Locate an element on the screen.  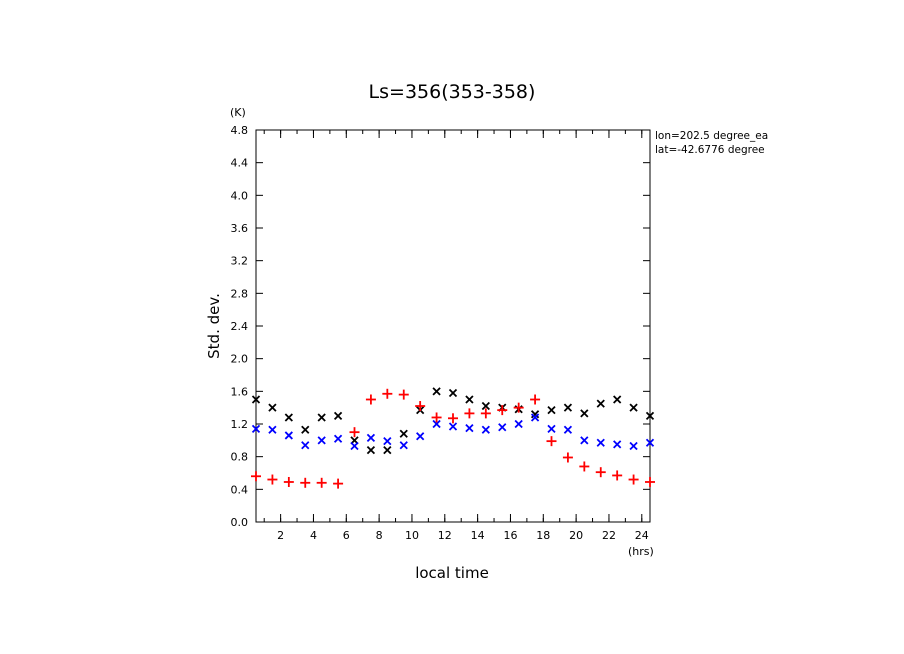
y-tick-label: 0.4 is located at coordinates (240, 489).